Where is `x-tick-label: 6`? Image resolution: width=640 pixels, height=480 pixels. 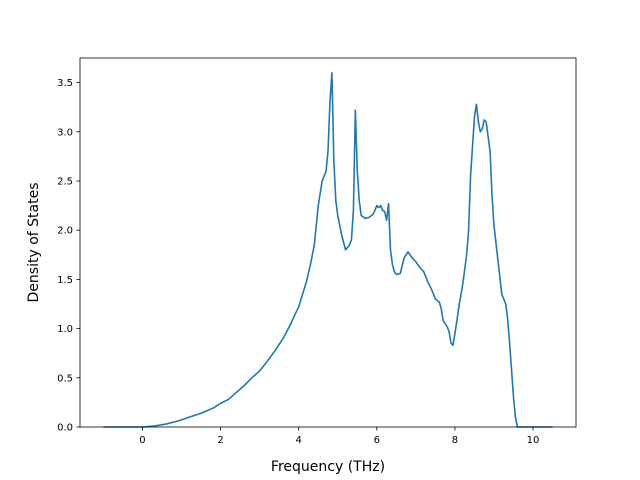
x-tick-label: 6 is located at coordinates (377, 440).